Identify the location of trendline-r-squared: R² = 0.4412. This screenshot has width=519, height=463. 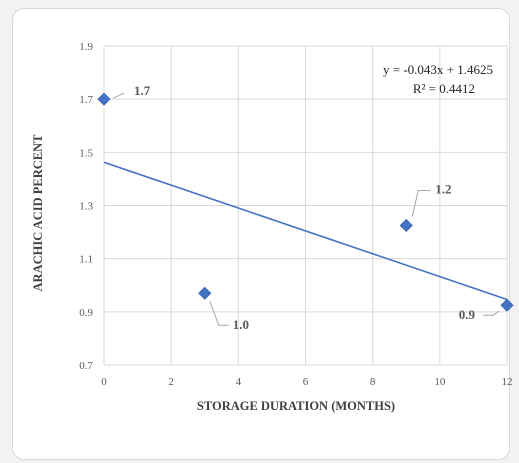
(444, 88).